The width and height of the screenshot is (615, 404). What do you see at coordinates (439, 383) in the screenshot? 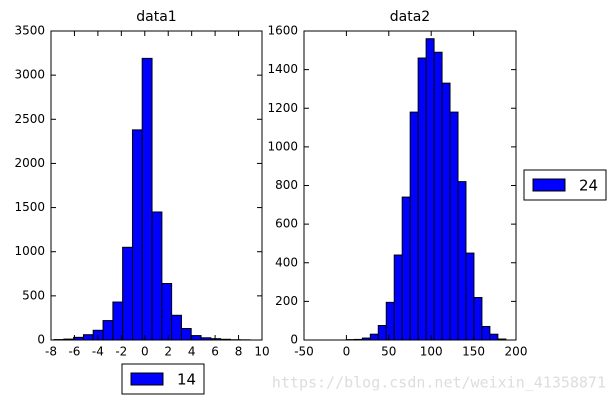
I see `watermark: https://blog.csdn.net/weixin_41358871` at bounding box center [439, 383].